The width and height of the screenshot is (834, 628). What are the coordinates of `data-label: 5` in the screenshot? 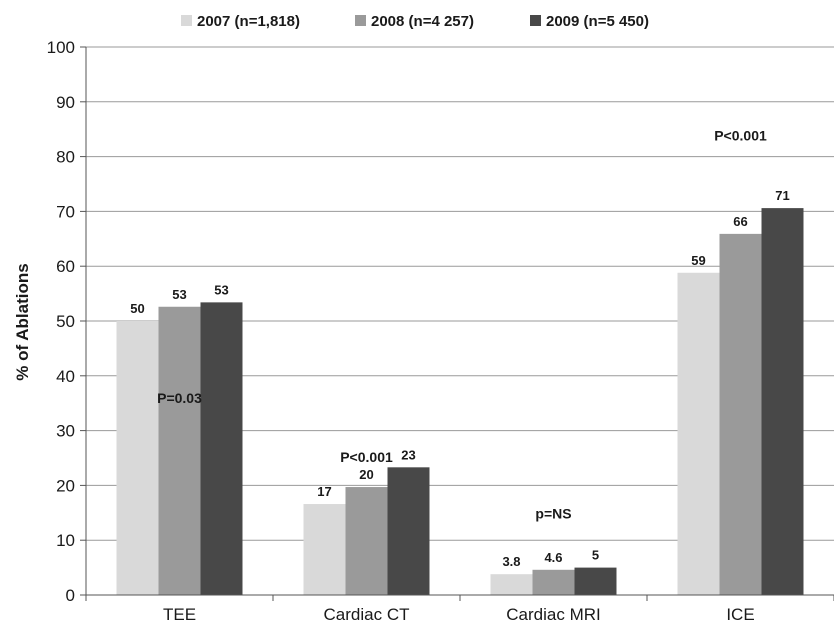 It's located at (595, 555).